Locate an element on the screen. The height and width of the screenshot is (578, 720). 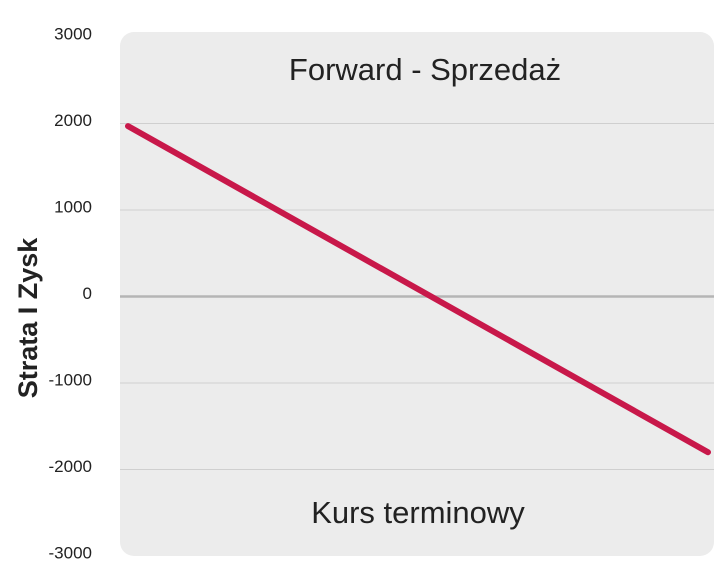
y-axis-label: Strata I Zysk is located at coordinates (28, 318).